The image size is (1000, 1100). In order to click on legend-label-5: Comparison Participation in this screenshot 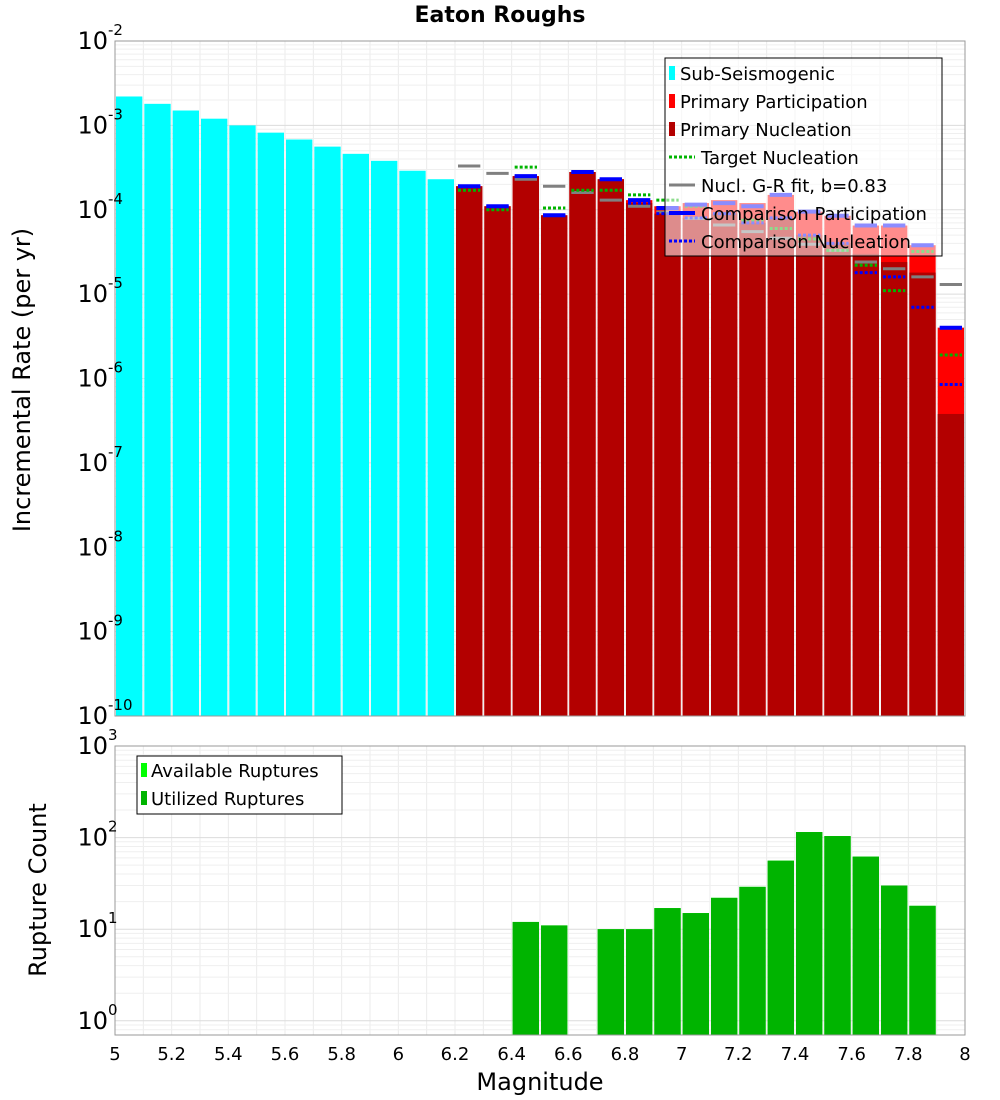, I will do `click(814, 214)`.